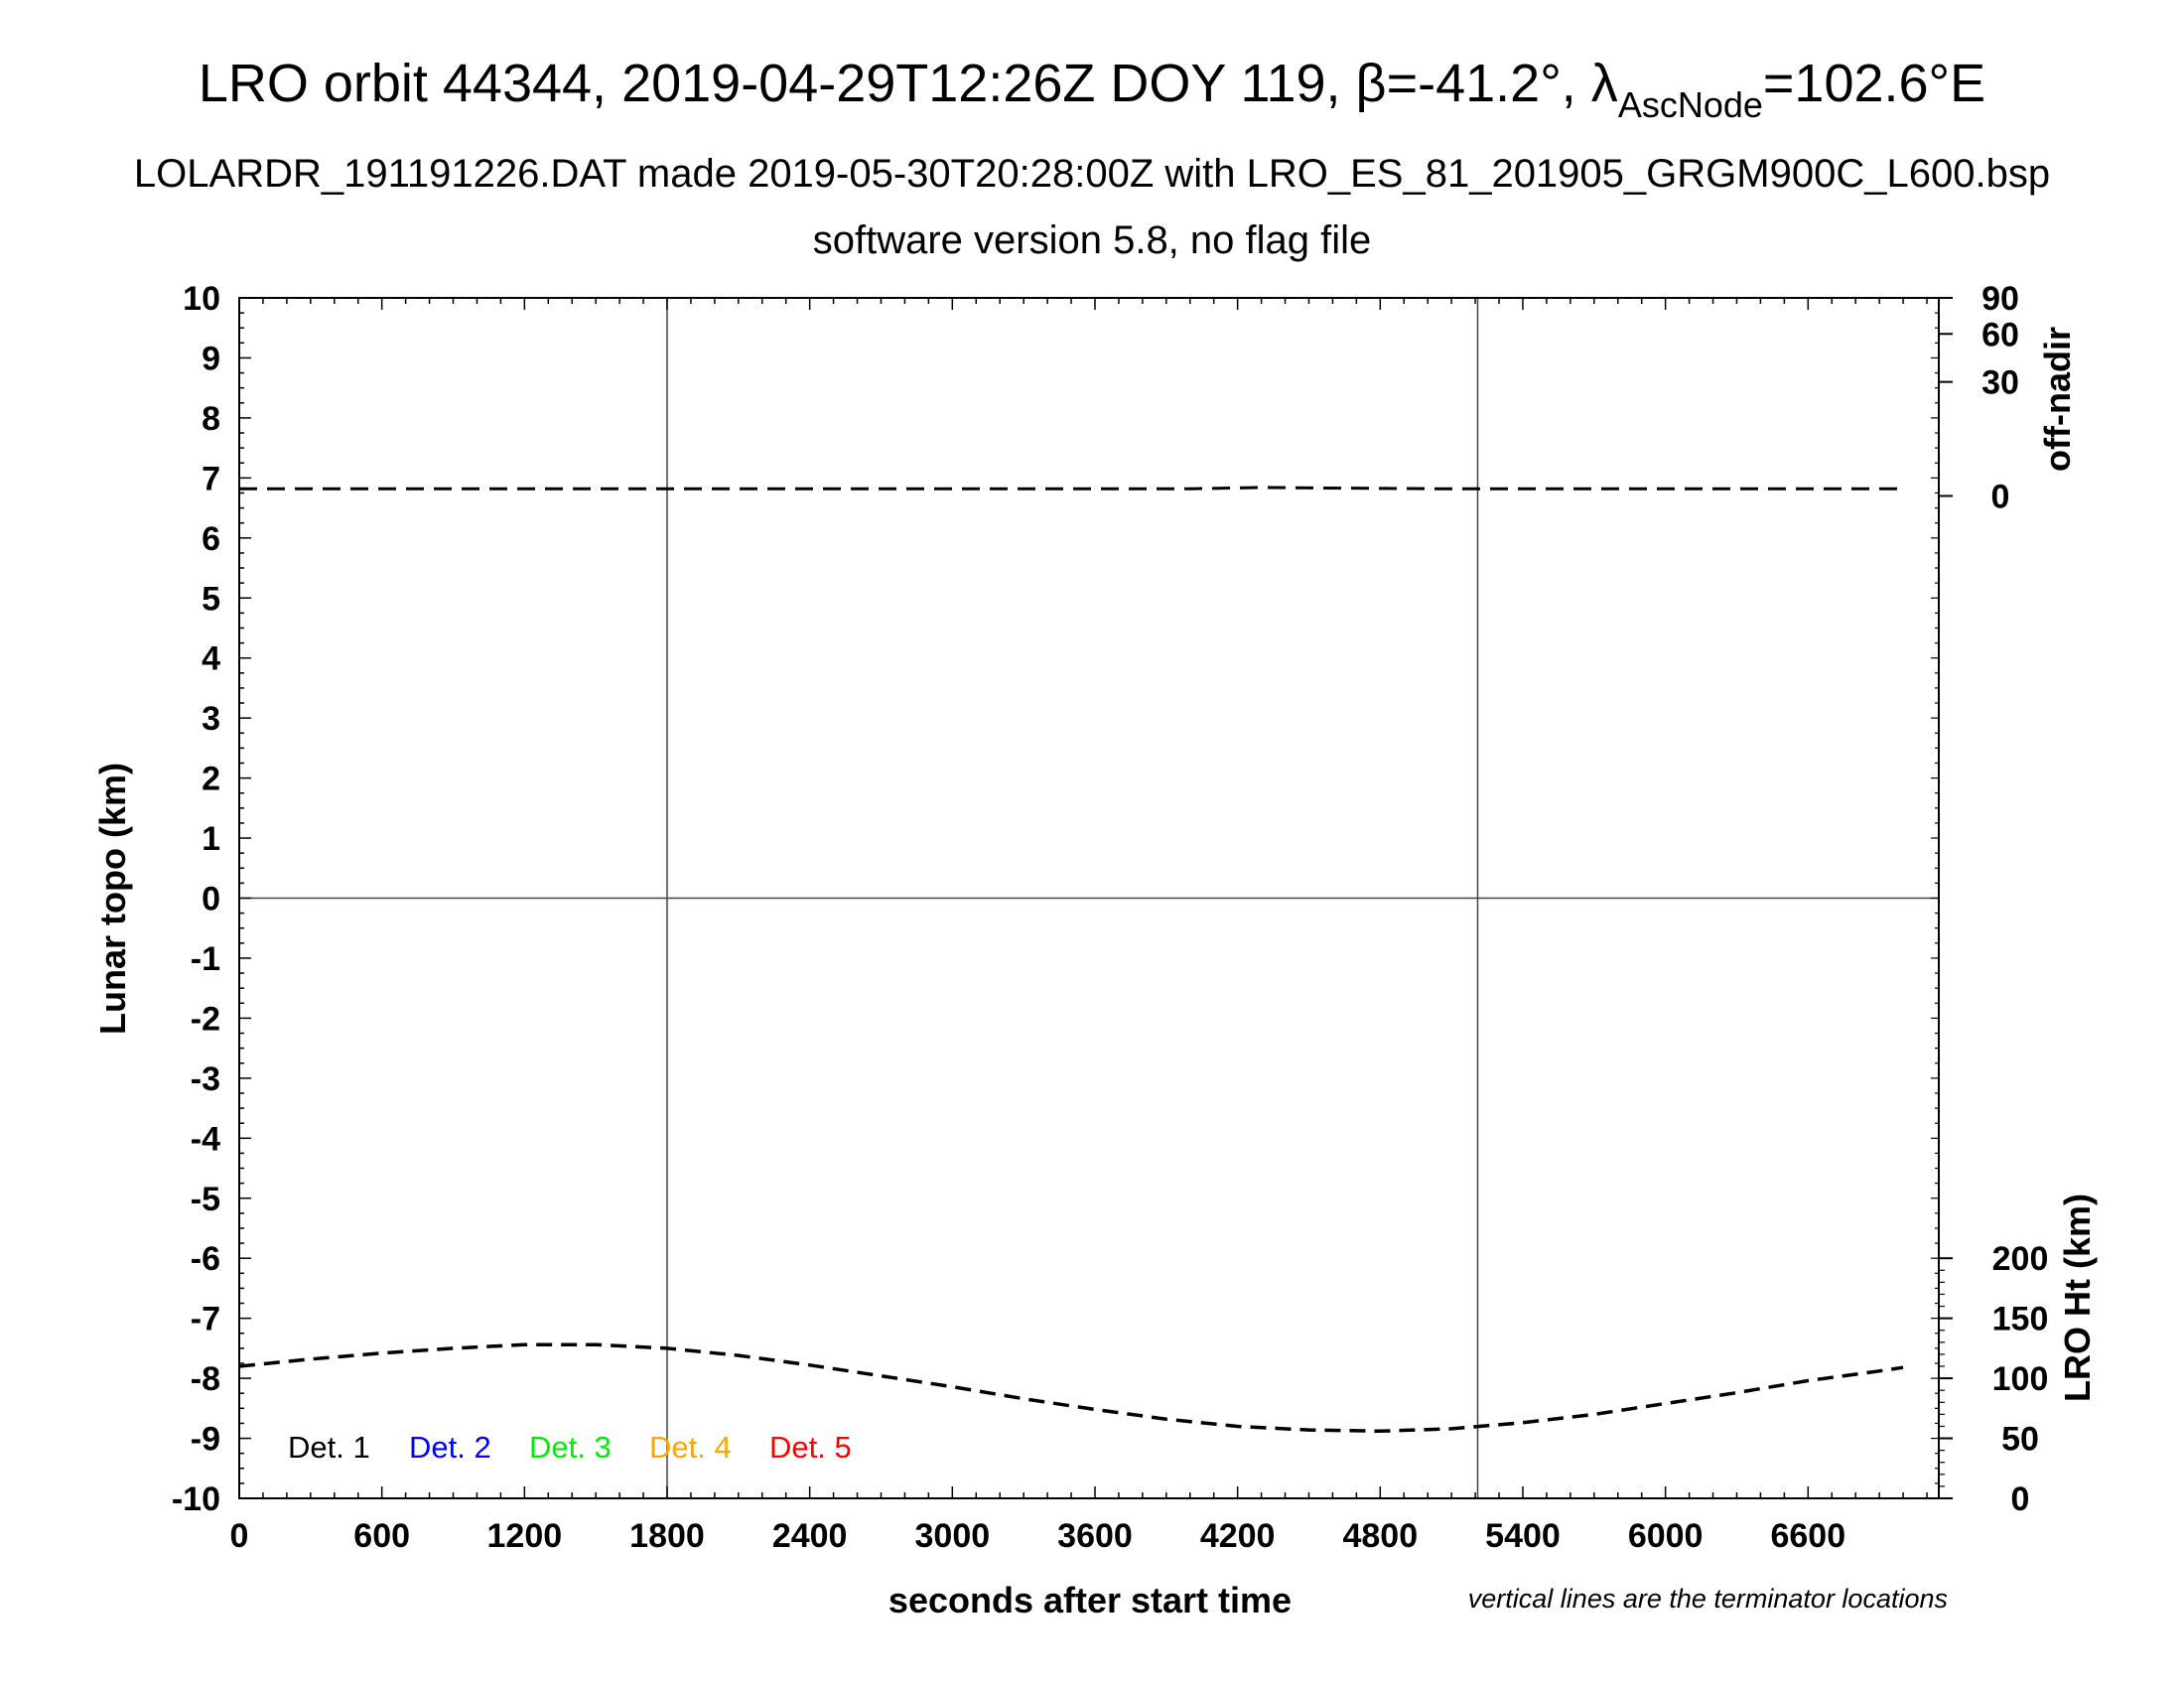  I want to click on left-y-tick-label: 5, so click(211, 599).